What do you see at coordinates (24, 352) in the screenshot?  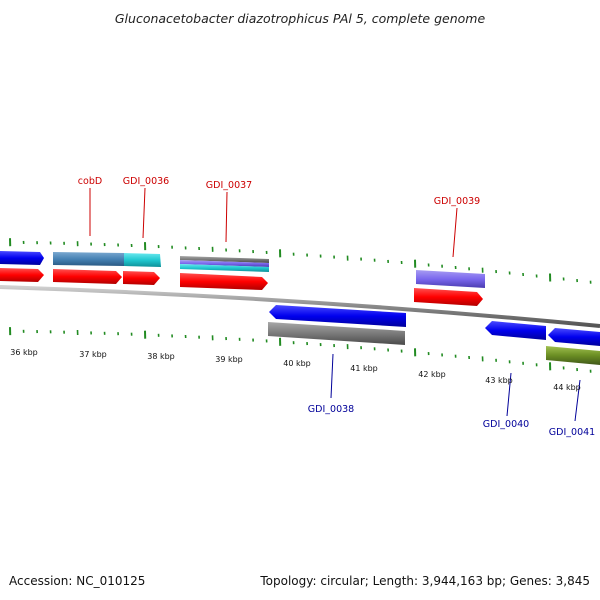 I see `kbp-label: 36 kbp` at bounding box center [24, 352].